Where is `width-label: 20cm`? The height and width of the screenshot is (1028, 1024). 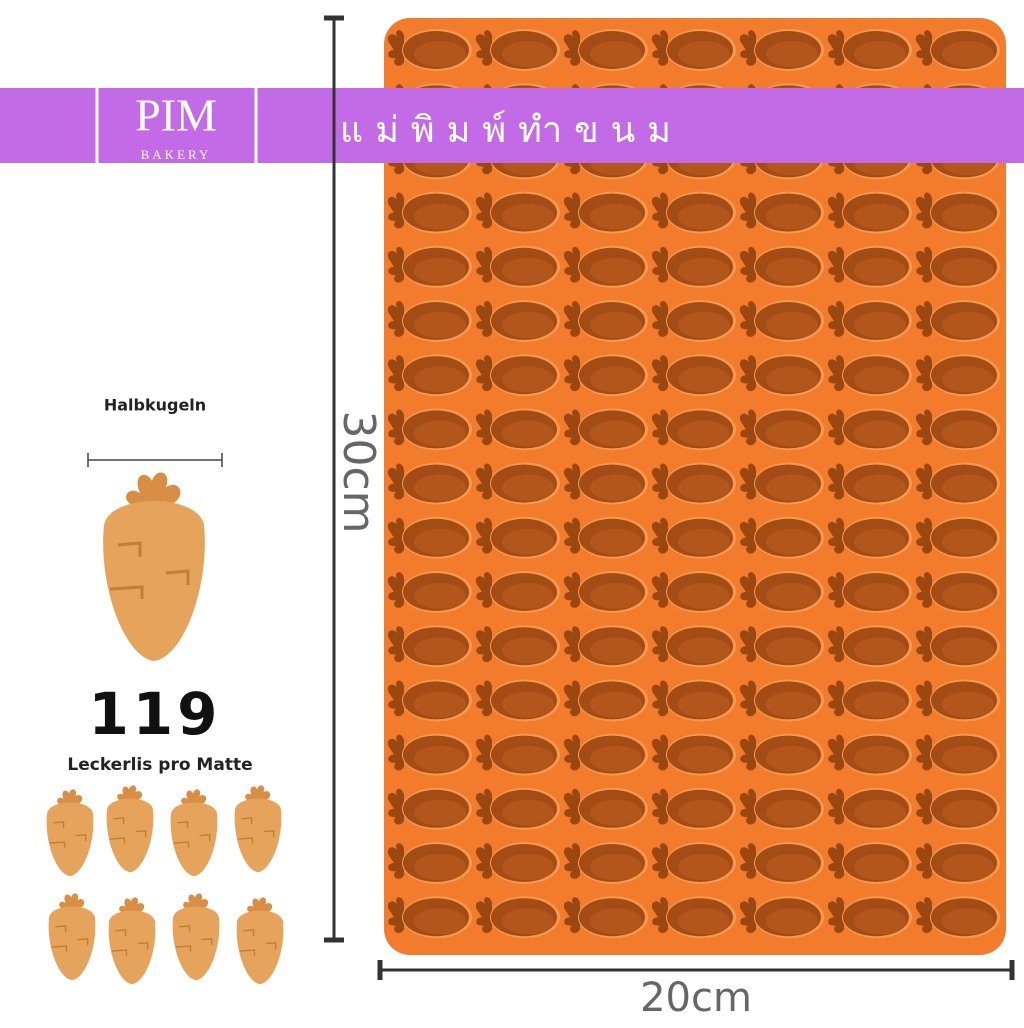 width-label: 20cm is located at coordinates (696, 998).